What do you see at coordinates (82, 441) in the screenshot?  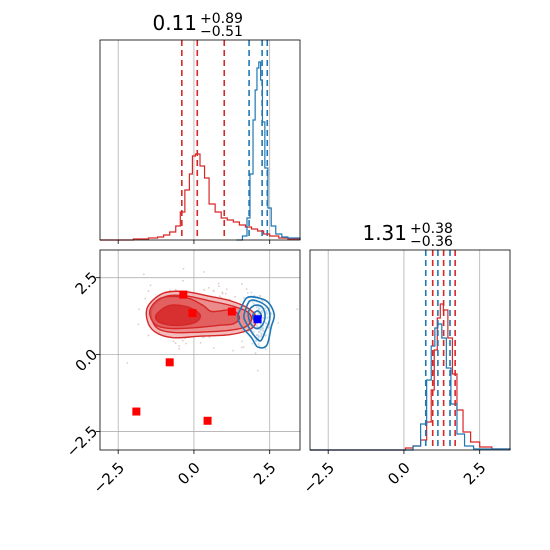 I see `y-tick-label: −2.5` at bounding box center [82, 441].